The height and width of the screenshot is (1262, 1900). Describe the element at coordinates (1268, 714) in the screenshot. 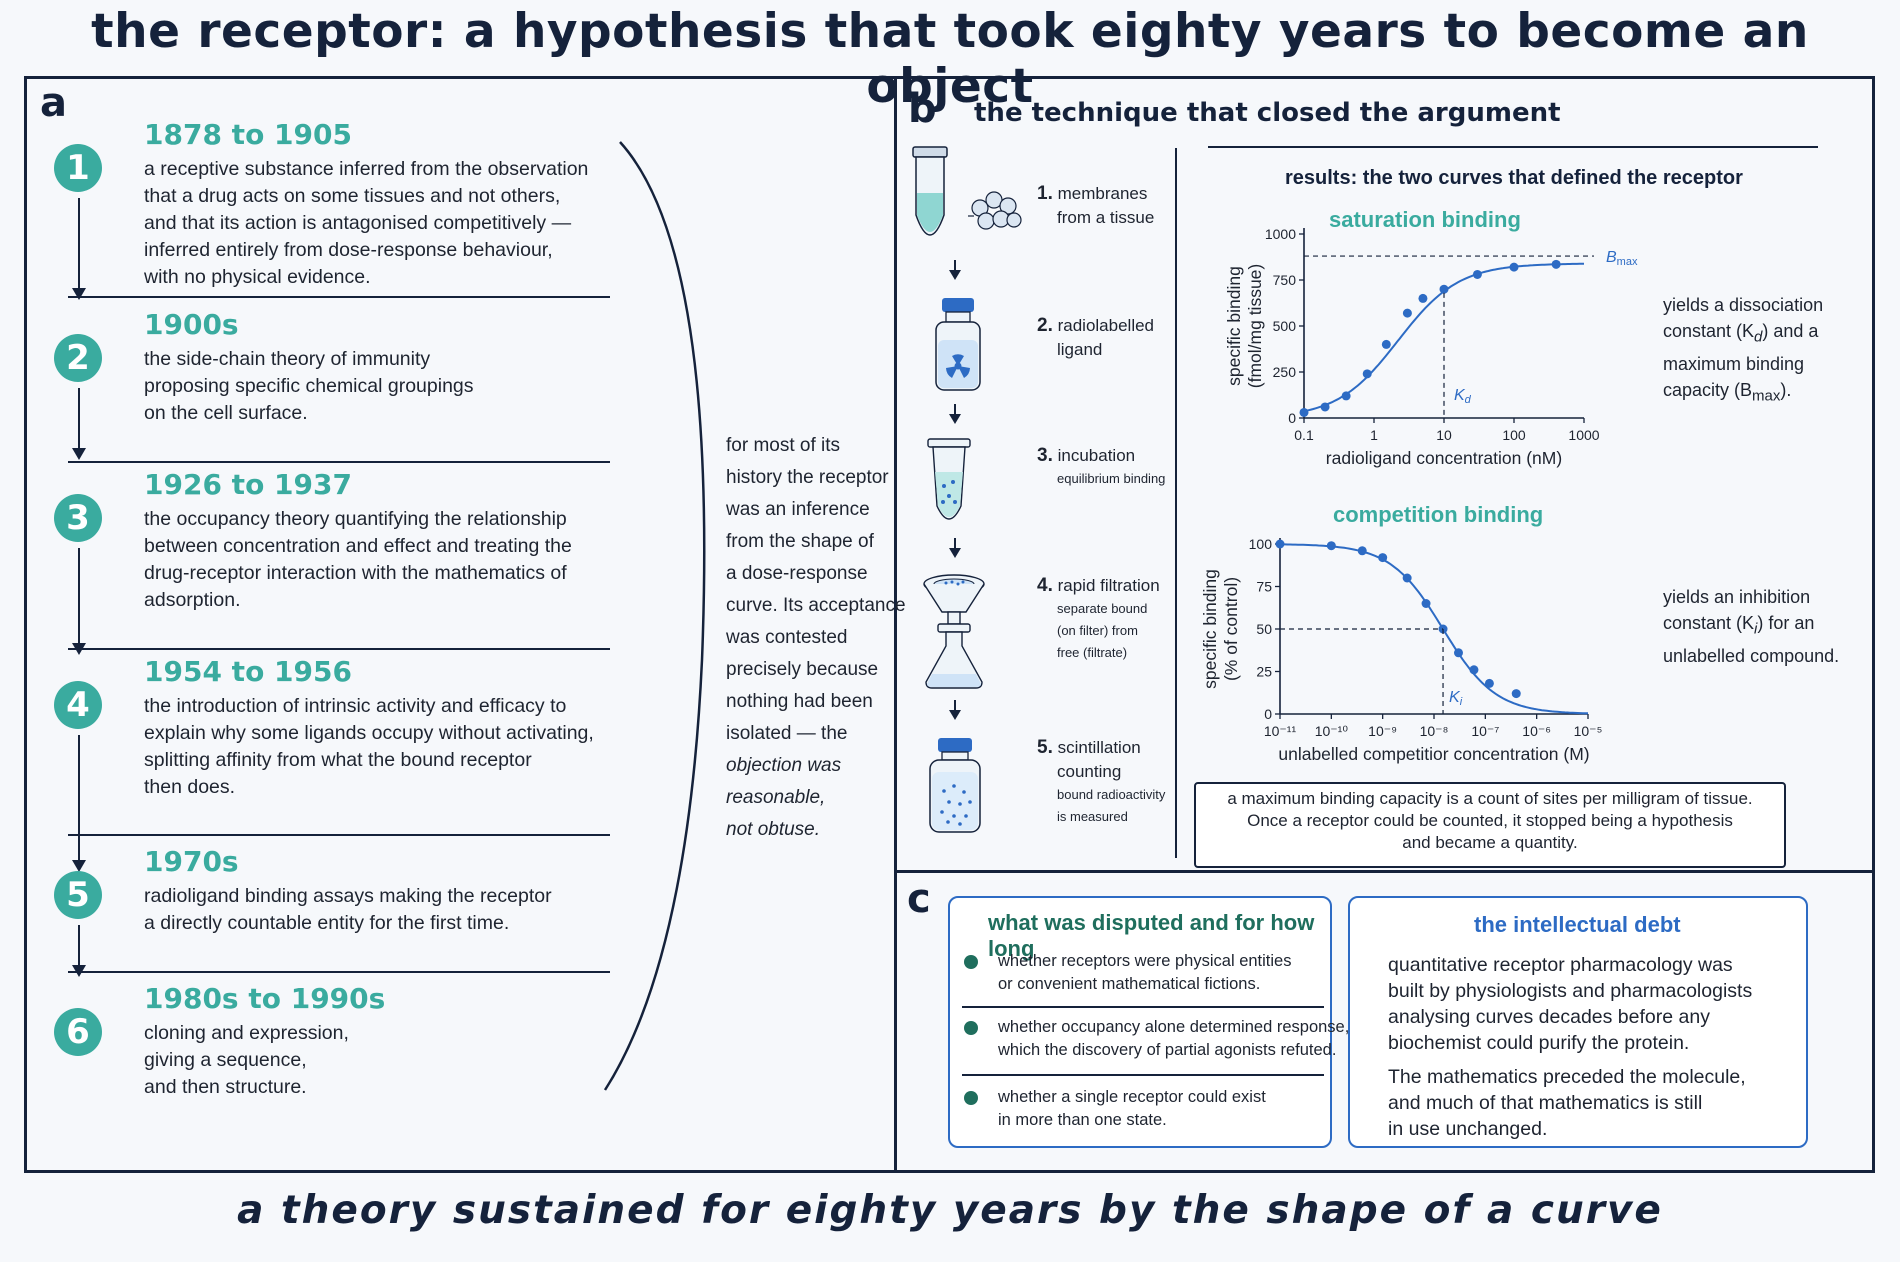

I see `y-tick-label: 0` at that location.